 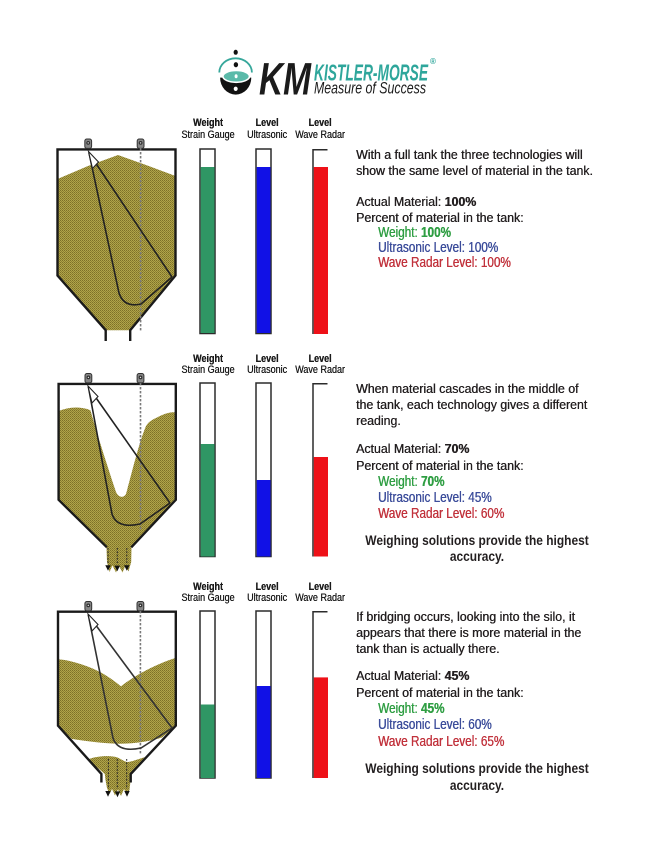 What do you see at coordinates (285, 79) in the screenshot?
I see `svg-text: KM` at bounding box center [285, 79].